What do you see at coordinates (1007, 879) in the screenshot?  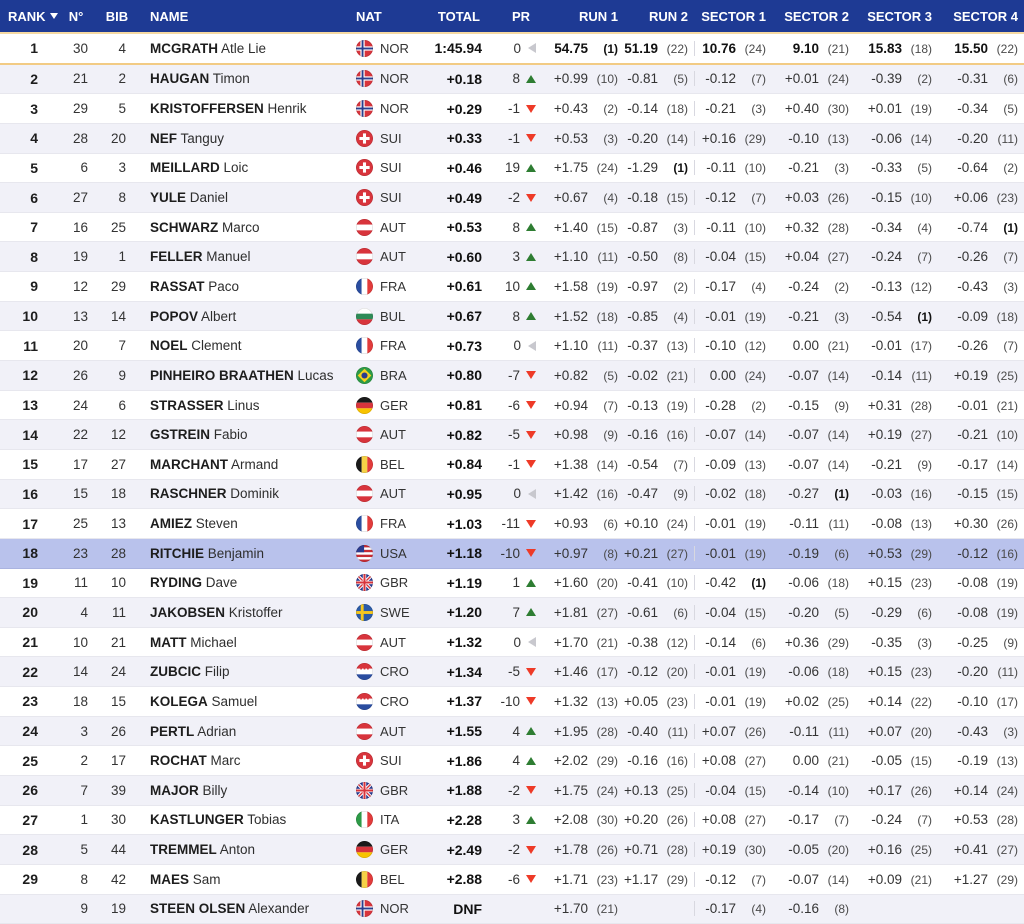 I see `time-rank: (29)` at bounding box center [1007, 879].